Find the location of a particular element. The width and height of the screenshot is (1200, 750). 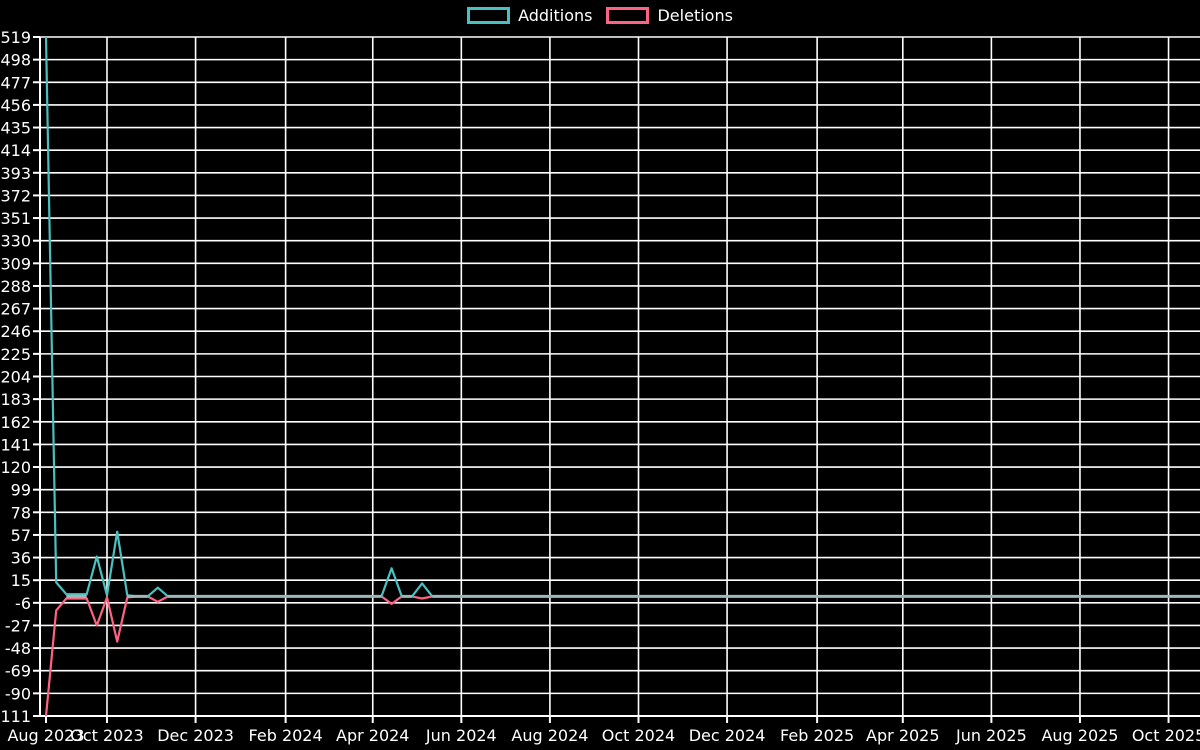

y-tick-label: 330 is located at coordinates (15, 241).